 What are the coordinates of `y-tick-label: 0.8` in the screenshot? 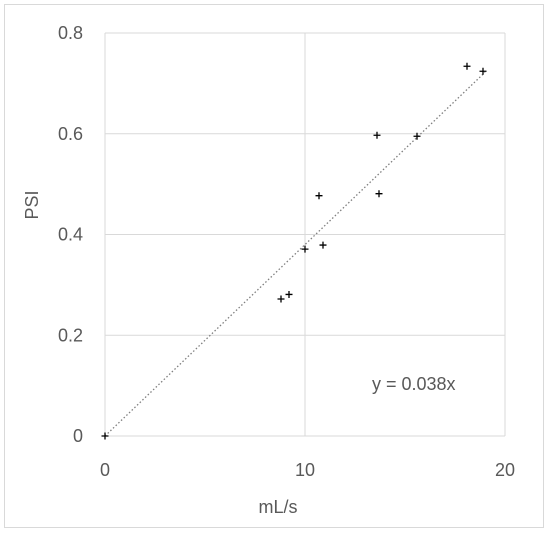 It's located at (70, 33).